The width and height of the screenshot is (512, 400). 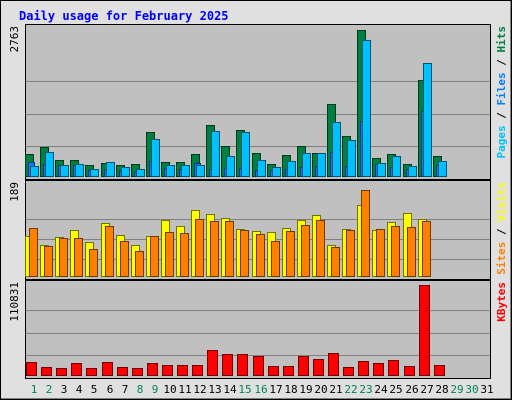 What do you see at coordinates (456, 389) in the screenshot?
I see `x-tick-day-29: 29` at bounding box center [456, 389].